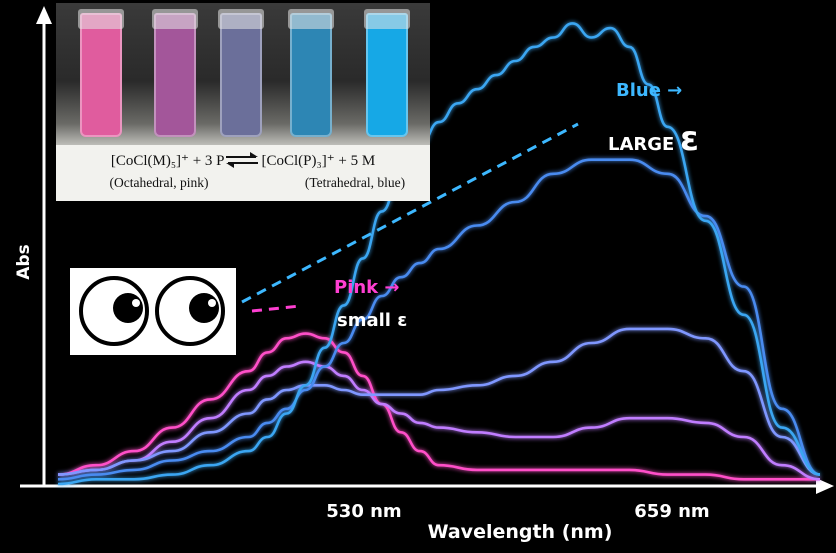 The image size is (836, 553). What do you see at coordinates (641, 144) in the screenshot?
I see `large-epsilon-label: LARGE` at bounding box center [641, 144].